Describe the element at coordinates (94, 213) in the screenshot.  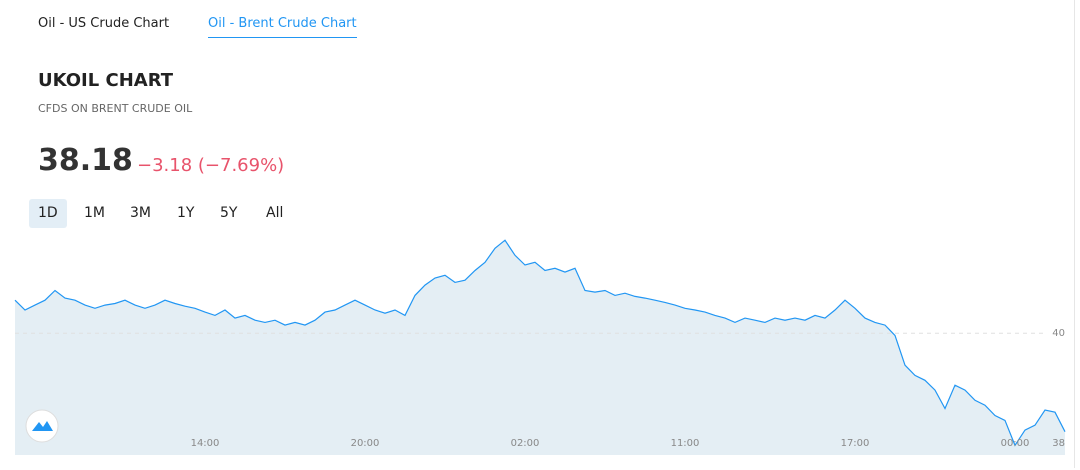
I see `range-button: 1M` at that location.